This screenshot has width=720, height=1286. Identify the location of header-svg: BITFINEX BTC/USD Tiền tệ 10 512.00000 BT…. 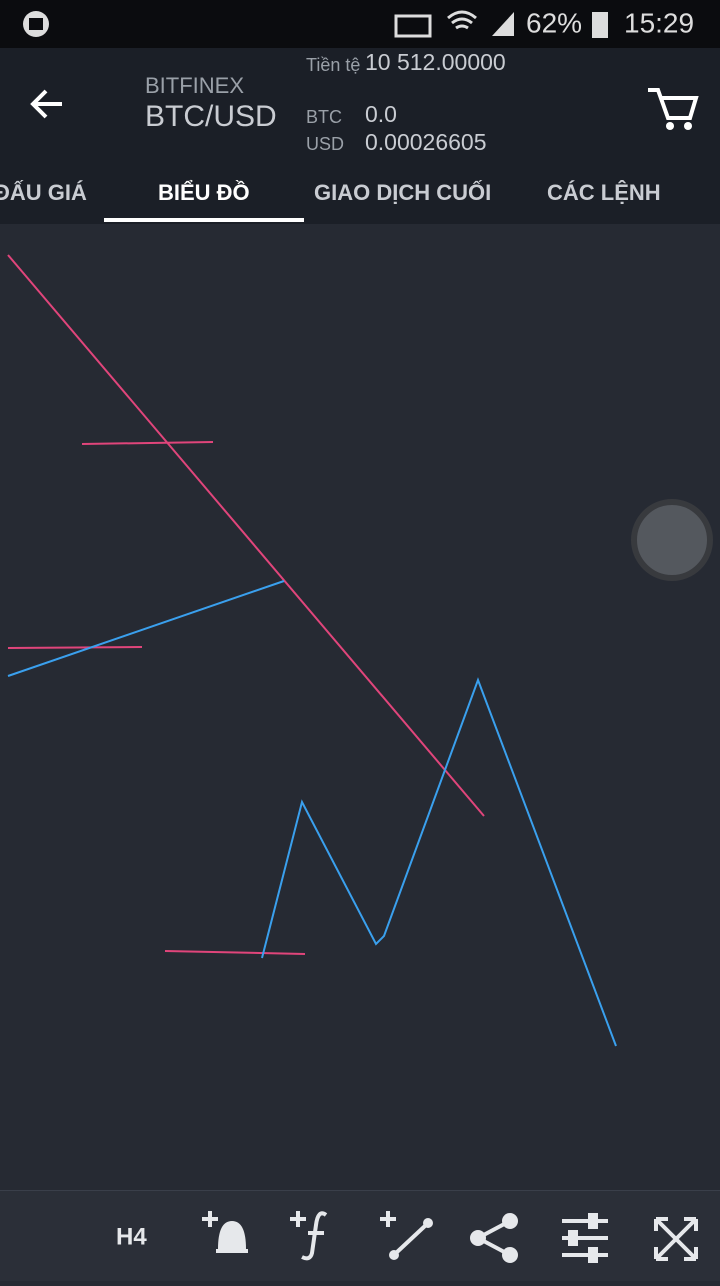
(364, 102).